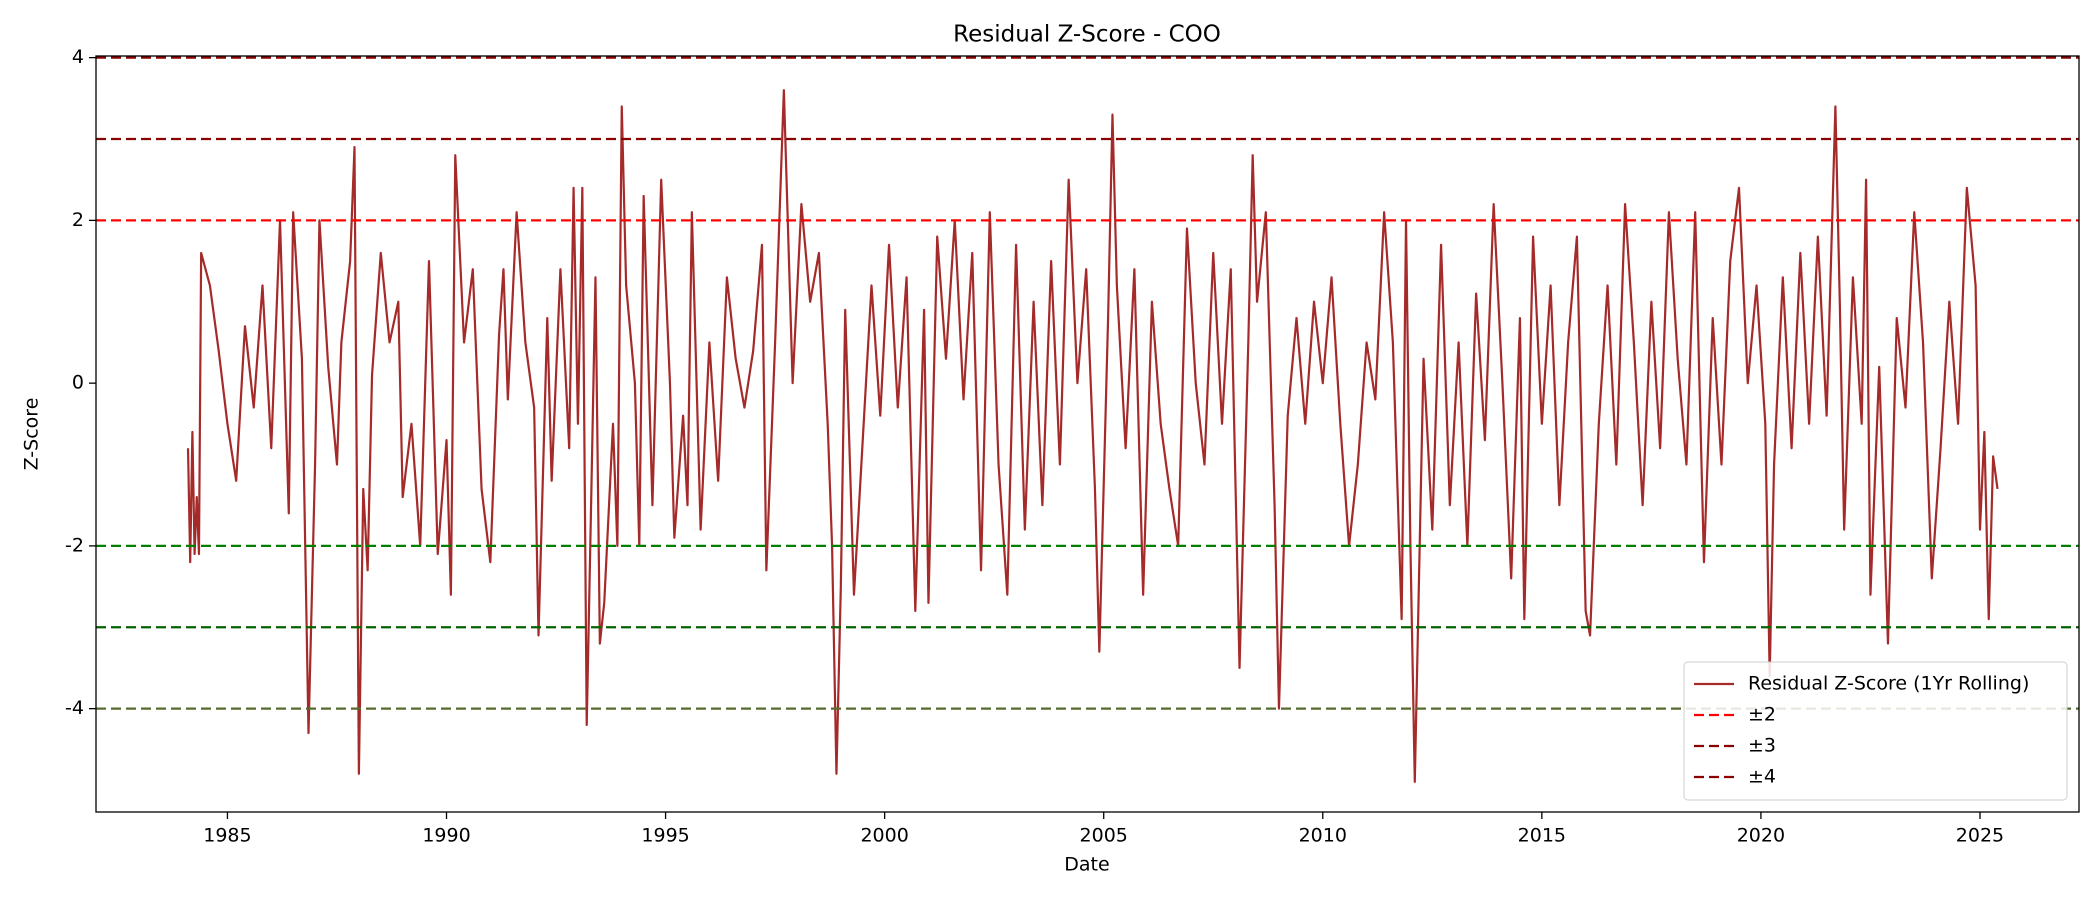 This screenshot has width=2100, height=900. What do you see at coordinates (78, 57) in the screenshot?
I see `y-tick-label: 4` at bounding box center [78, 57].